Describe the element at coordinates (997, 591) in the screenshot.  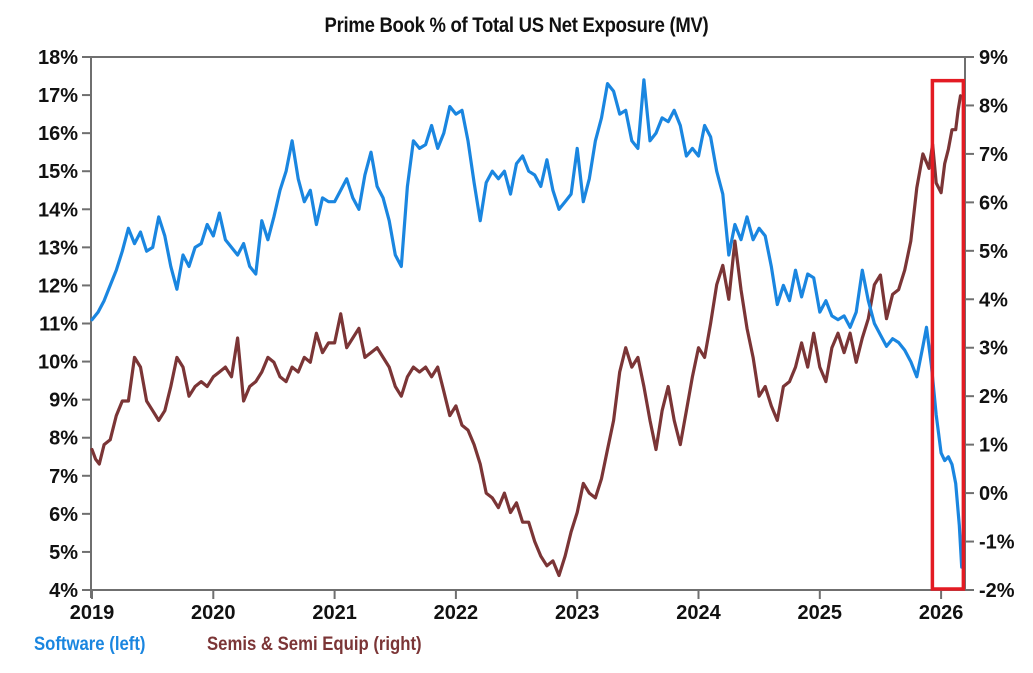
I see `right-tick-label: -2%` at that location.